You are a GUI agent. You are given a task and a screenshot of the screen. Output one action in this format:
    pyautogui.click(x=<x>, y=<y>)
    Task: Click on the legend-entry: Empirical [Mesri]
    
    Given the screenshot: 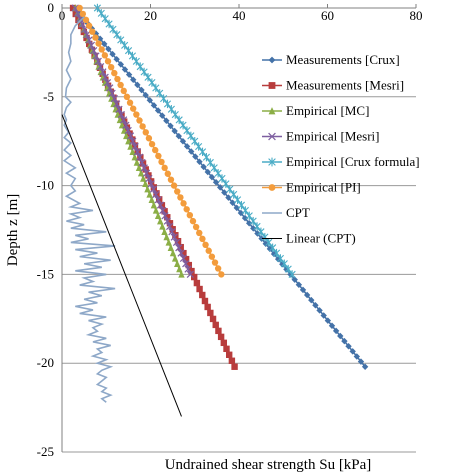 What is the action you would take?
    pyautogui.click(x=321, y=136)
    